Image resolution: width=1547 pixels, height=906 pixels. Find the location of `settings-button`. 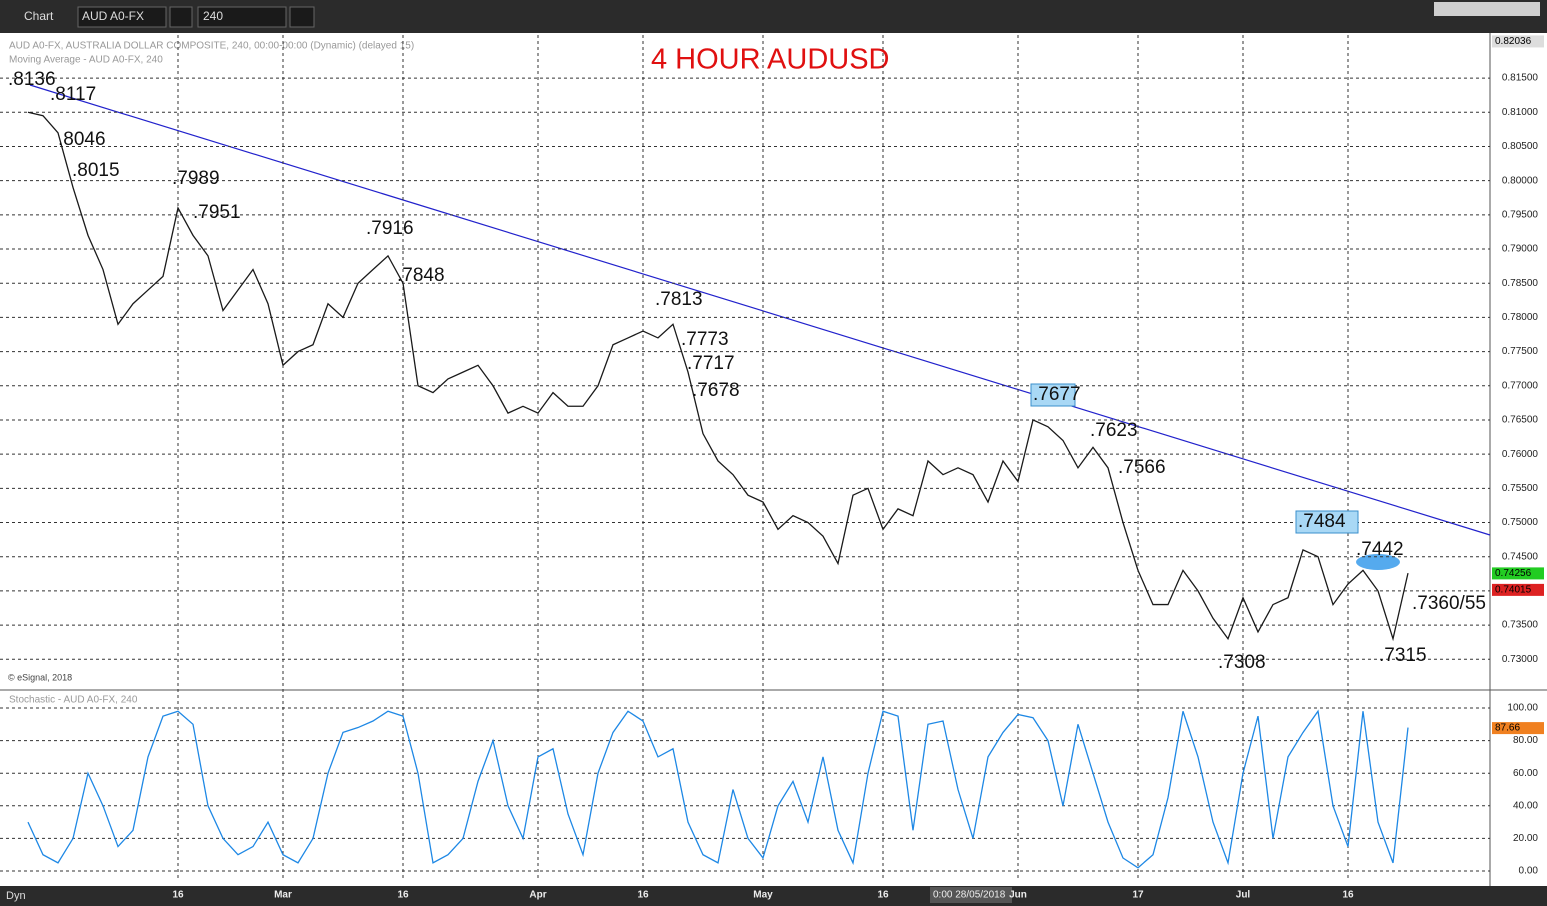

settings-button is located at coordinates (181, 17).